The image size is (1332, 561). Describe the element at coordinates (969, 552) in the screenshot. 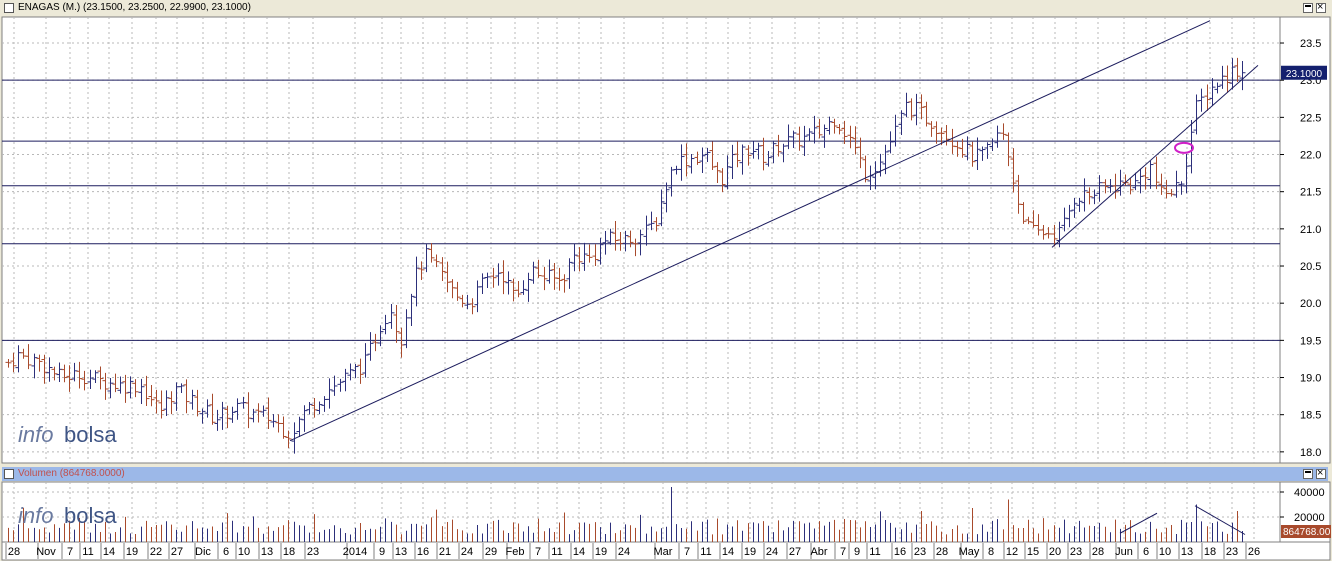

I see `date-tick-label: May` at that location.